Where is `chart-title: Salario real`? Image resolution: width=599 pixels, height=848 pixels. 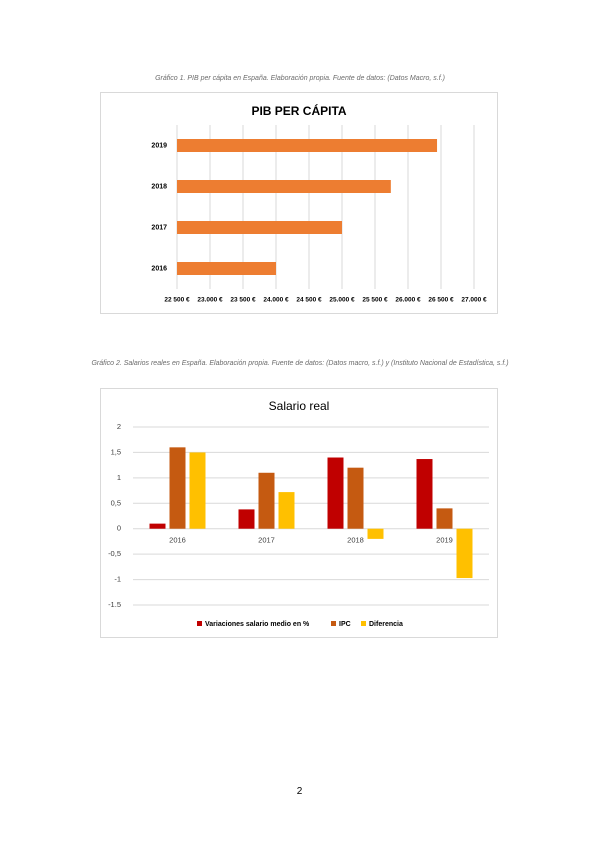 chart-title: Salario real is located at coordinates (299, 406).